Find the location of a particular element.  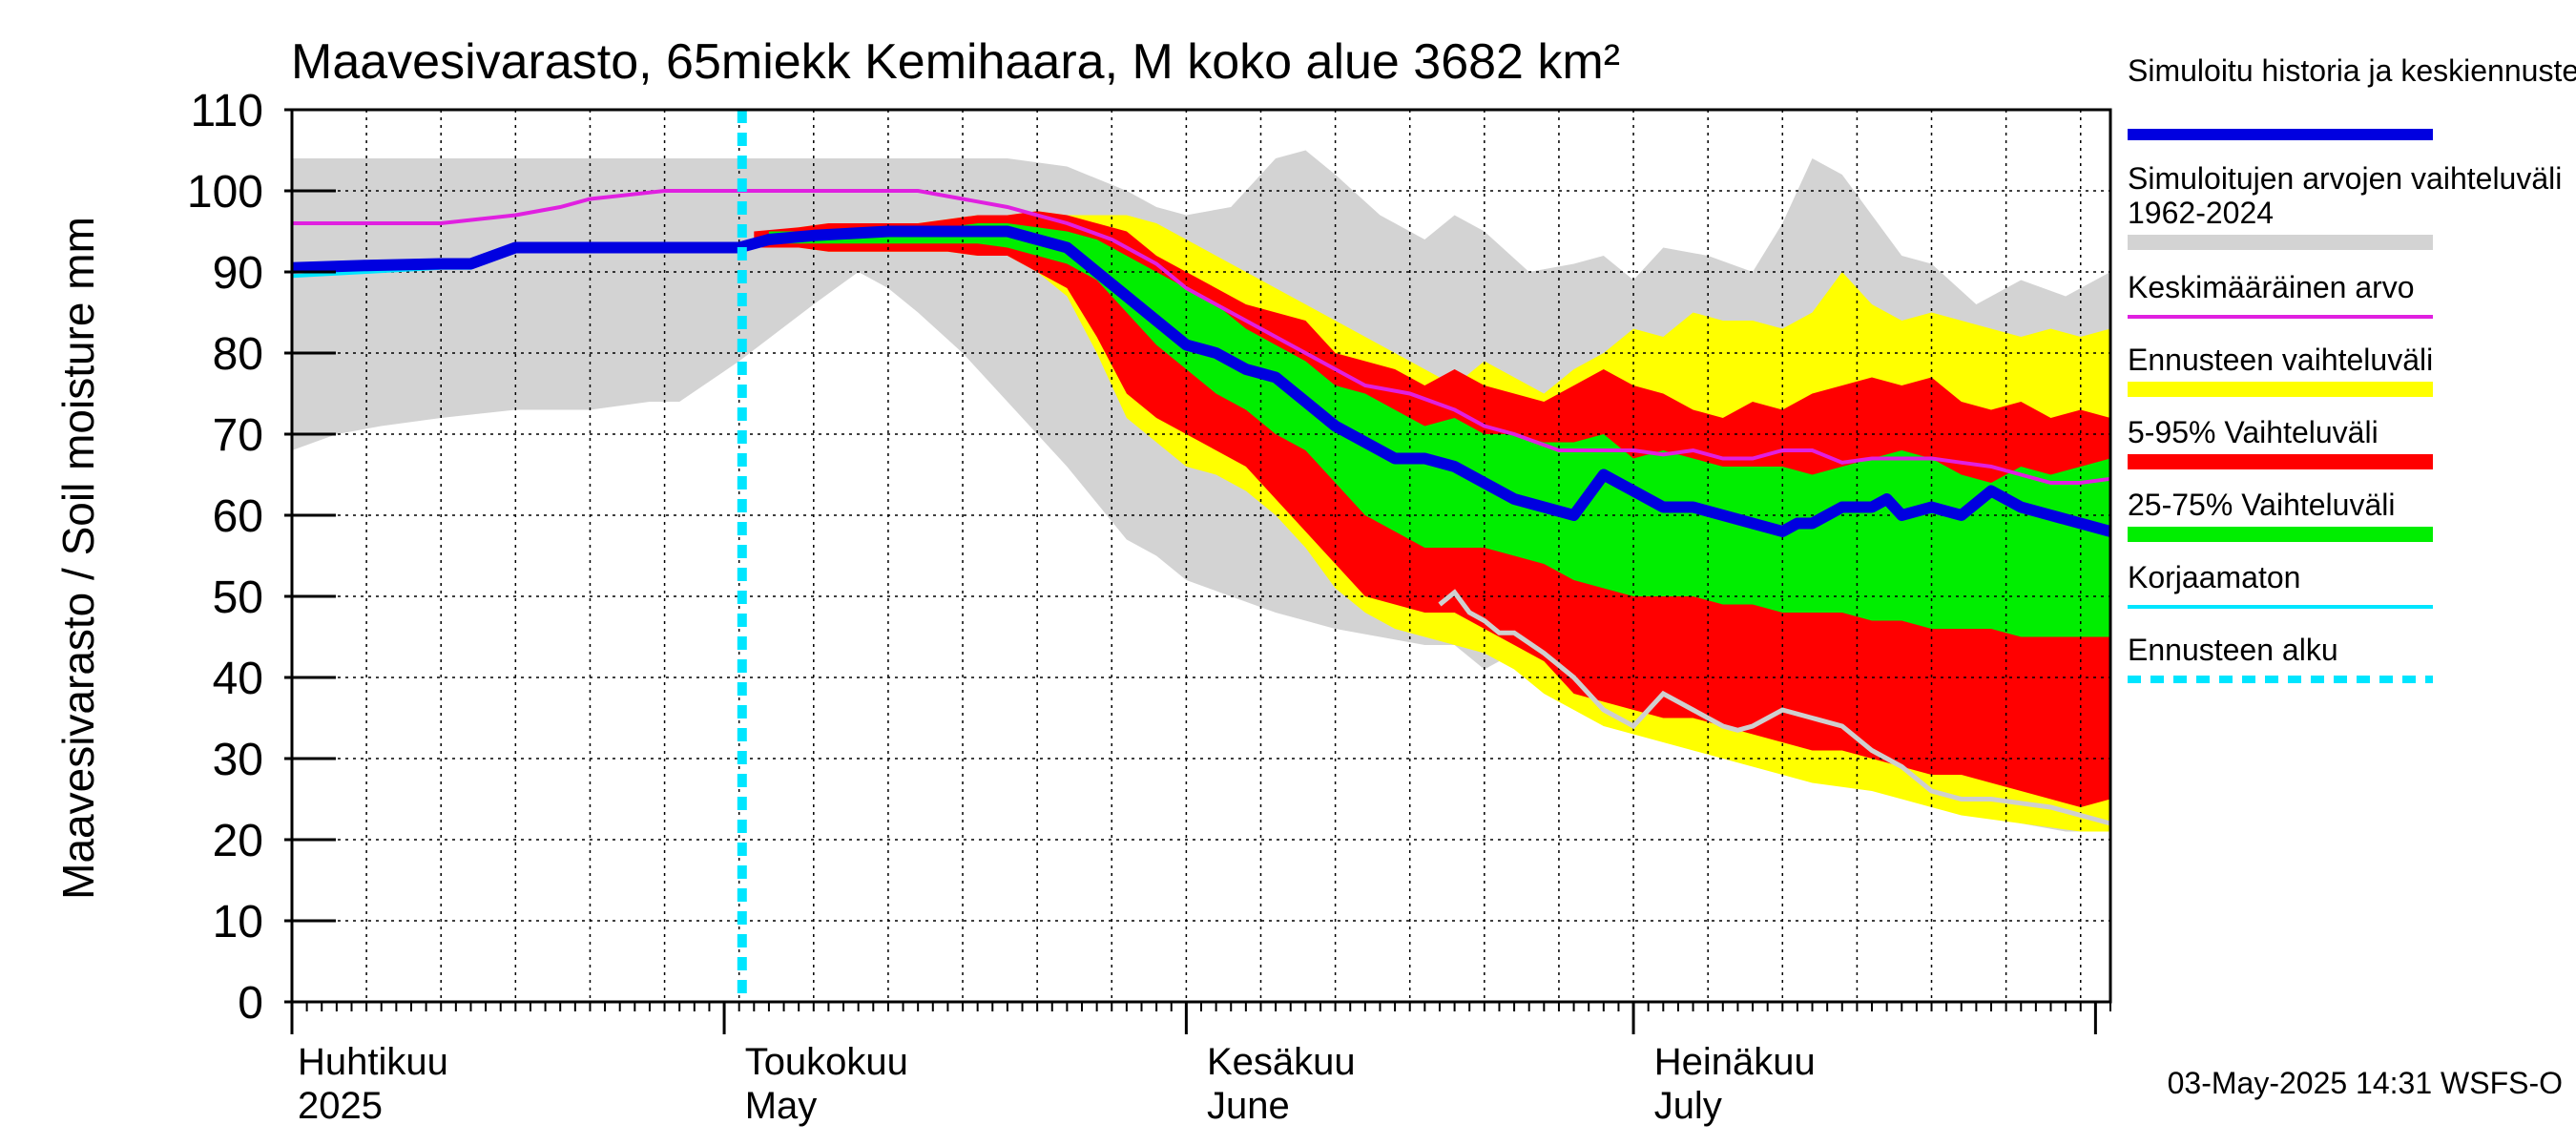

legend-label: 25-75% Vaihteluväli is located at coordinates (2261, 505).